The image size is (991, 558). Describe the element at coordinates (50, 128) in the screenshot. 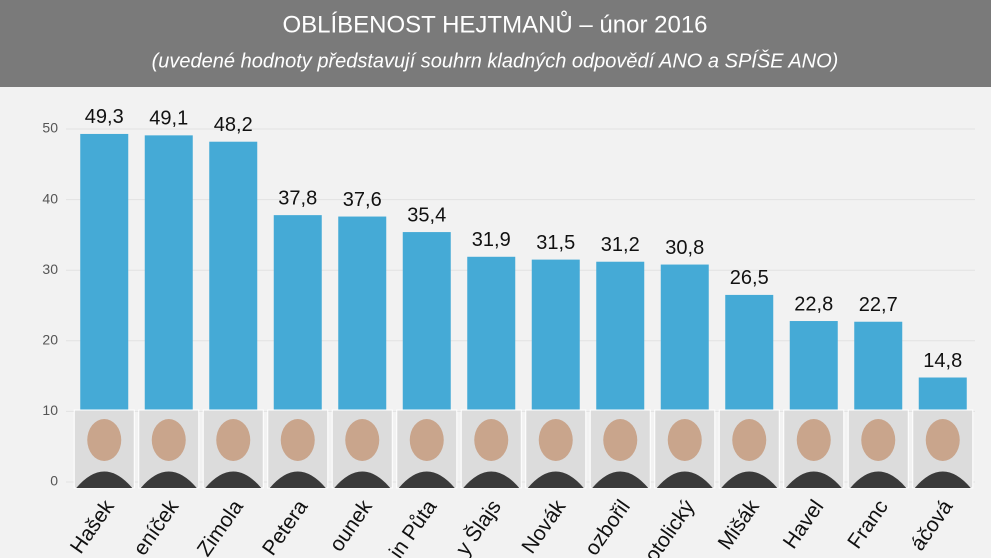

I see `y-tick-label: 50` at that location.